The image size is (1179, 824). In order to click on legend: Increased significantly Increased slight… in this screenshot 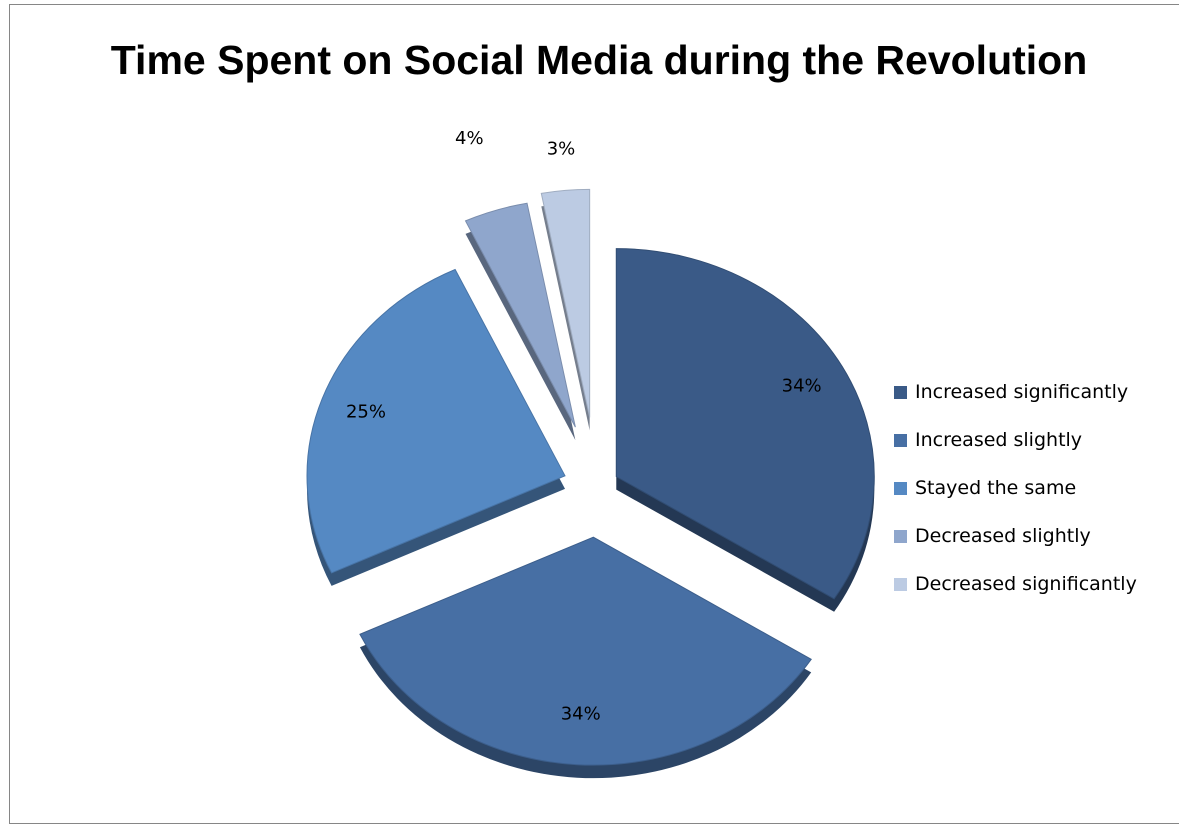, I will do `click(1015, 488)`.